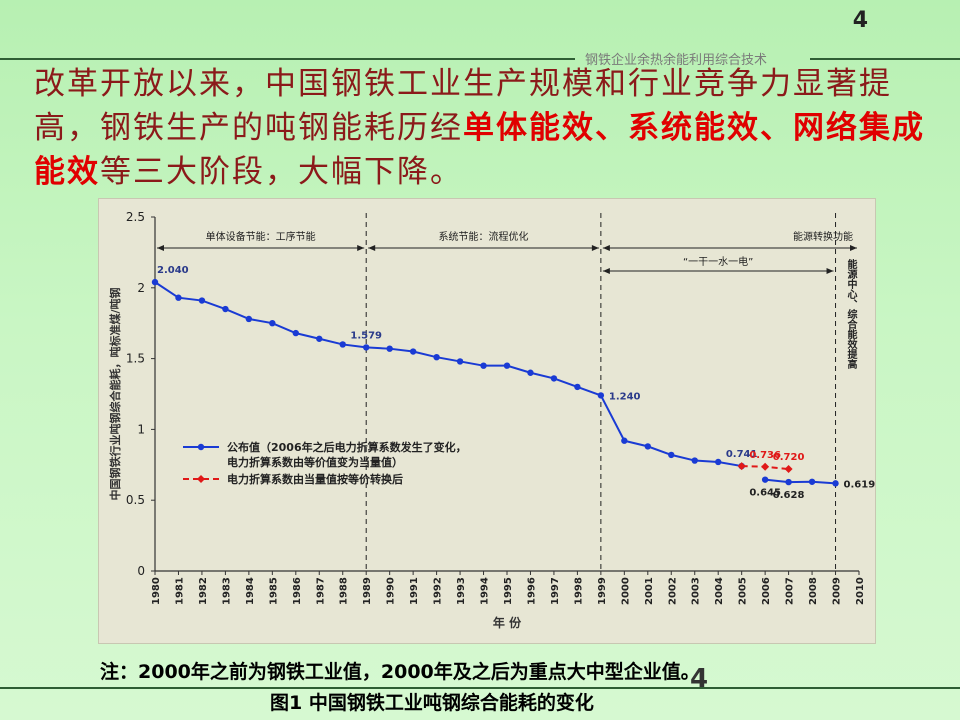 Image resolution: width=960 pixels, height=720 pixels. What do you see at coordinates (507, 622) in the screenshot?
I see `x-axis-label: 年 份` at bounding box center [507, 622].